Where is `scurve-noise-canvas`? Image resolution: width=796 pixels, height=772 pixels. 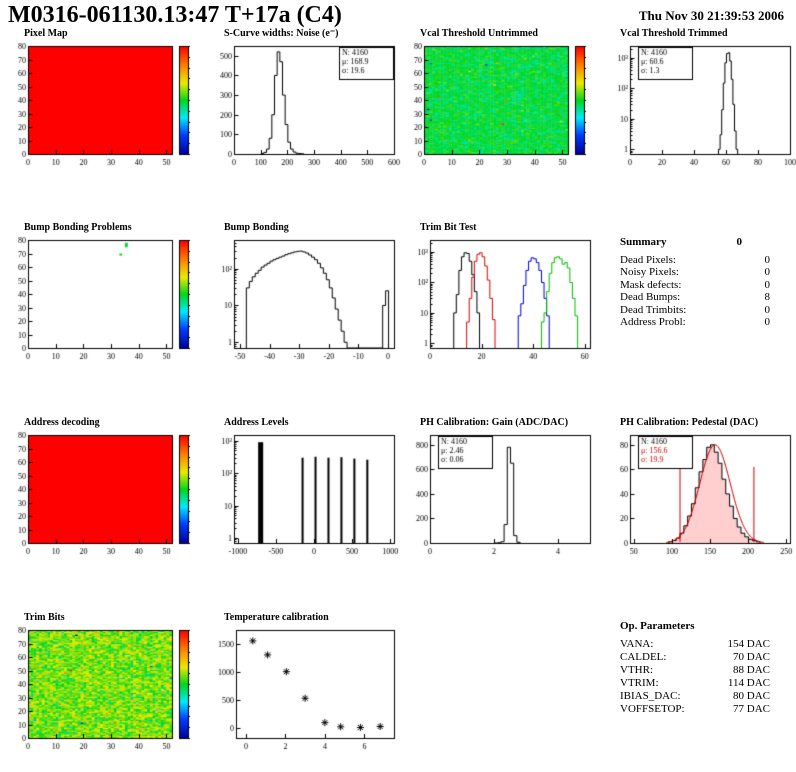 scurve-noise-canvas is located at coordinates (304, 105).